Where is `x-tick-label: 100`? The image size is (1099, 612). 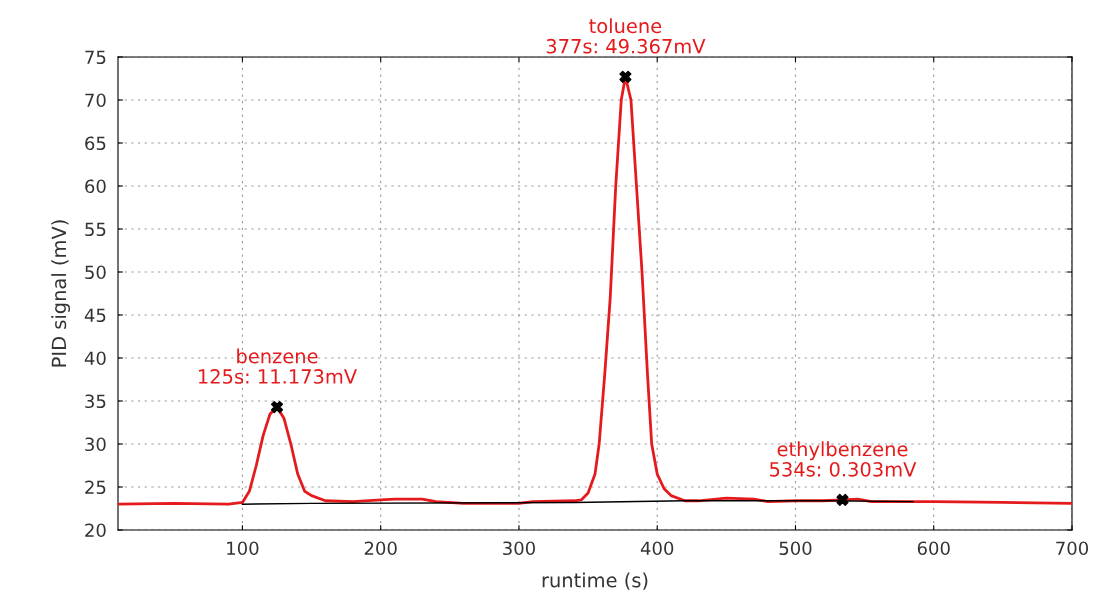 x-tick-label: 100 is located at coordinates (243, 548).